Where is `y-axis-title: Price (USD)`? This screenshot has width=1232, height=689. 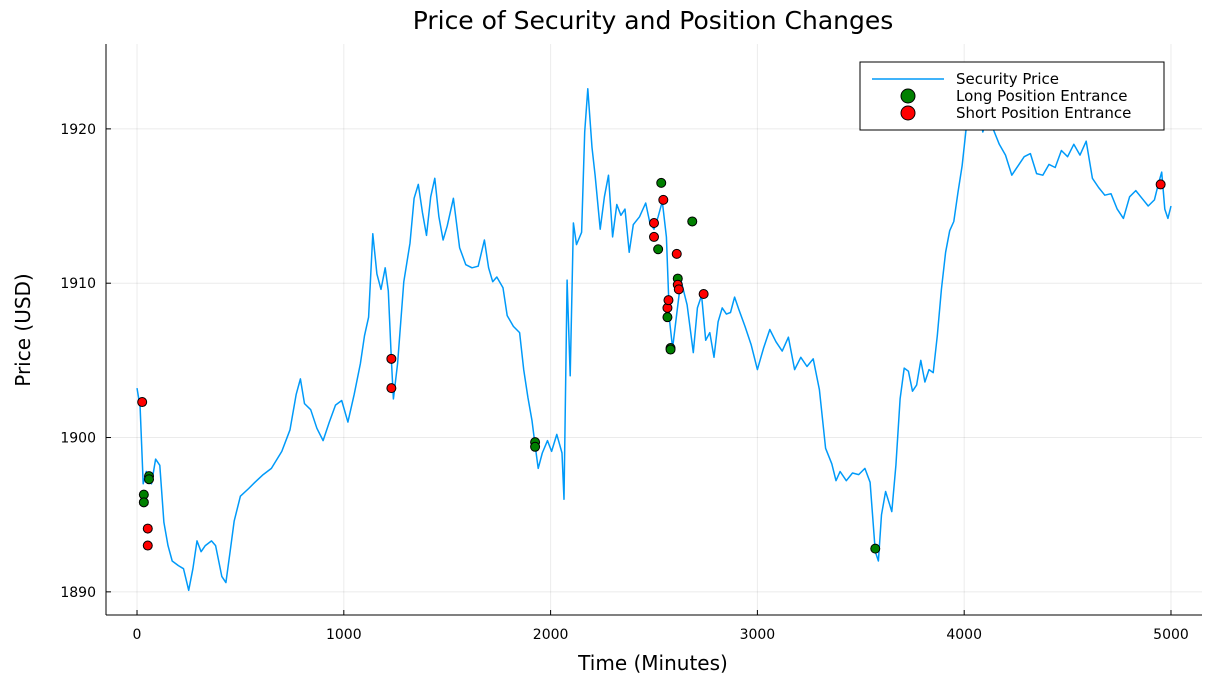
y-axis-title: Price (USD) is located at coordinates (23, 330).